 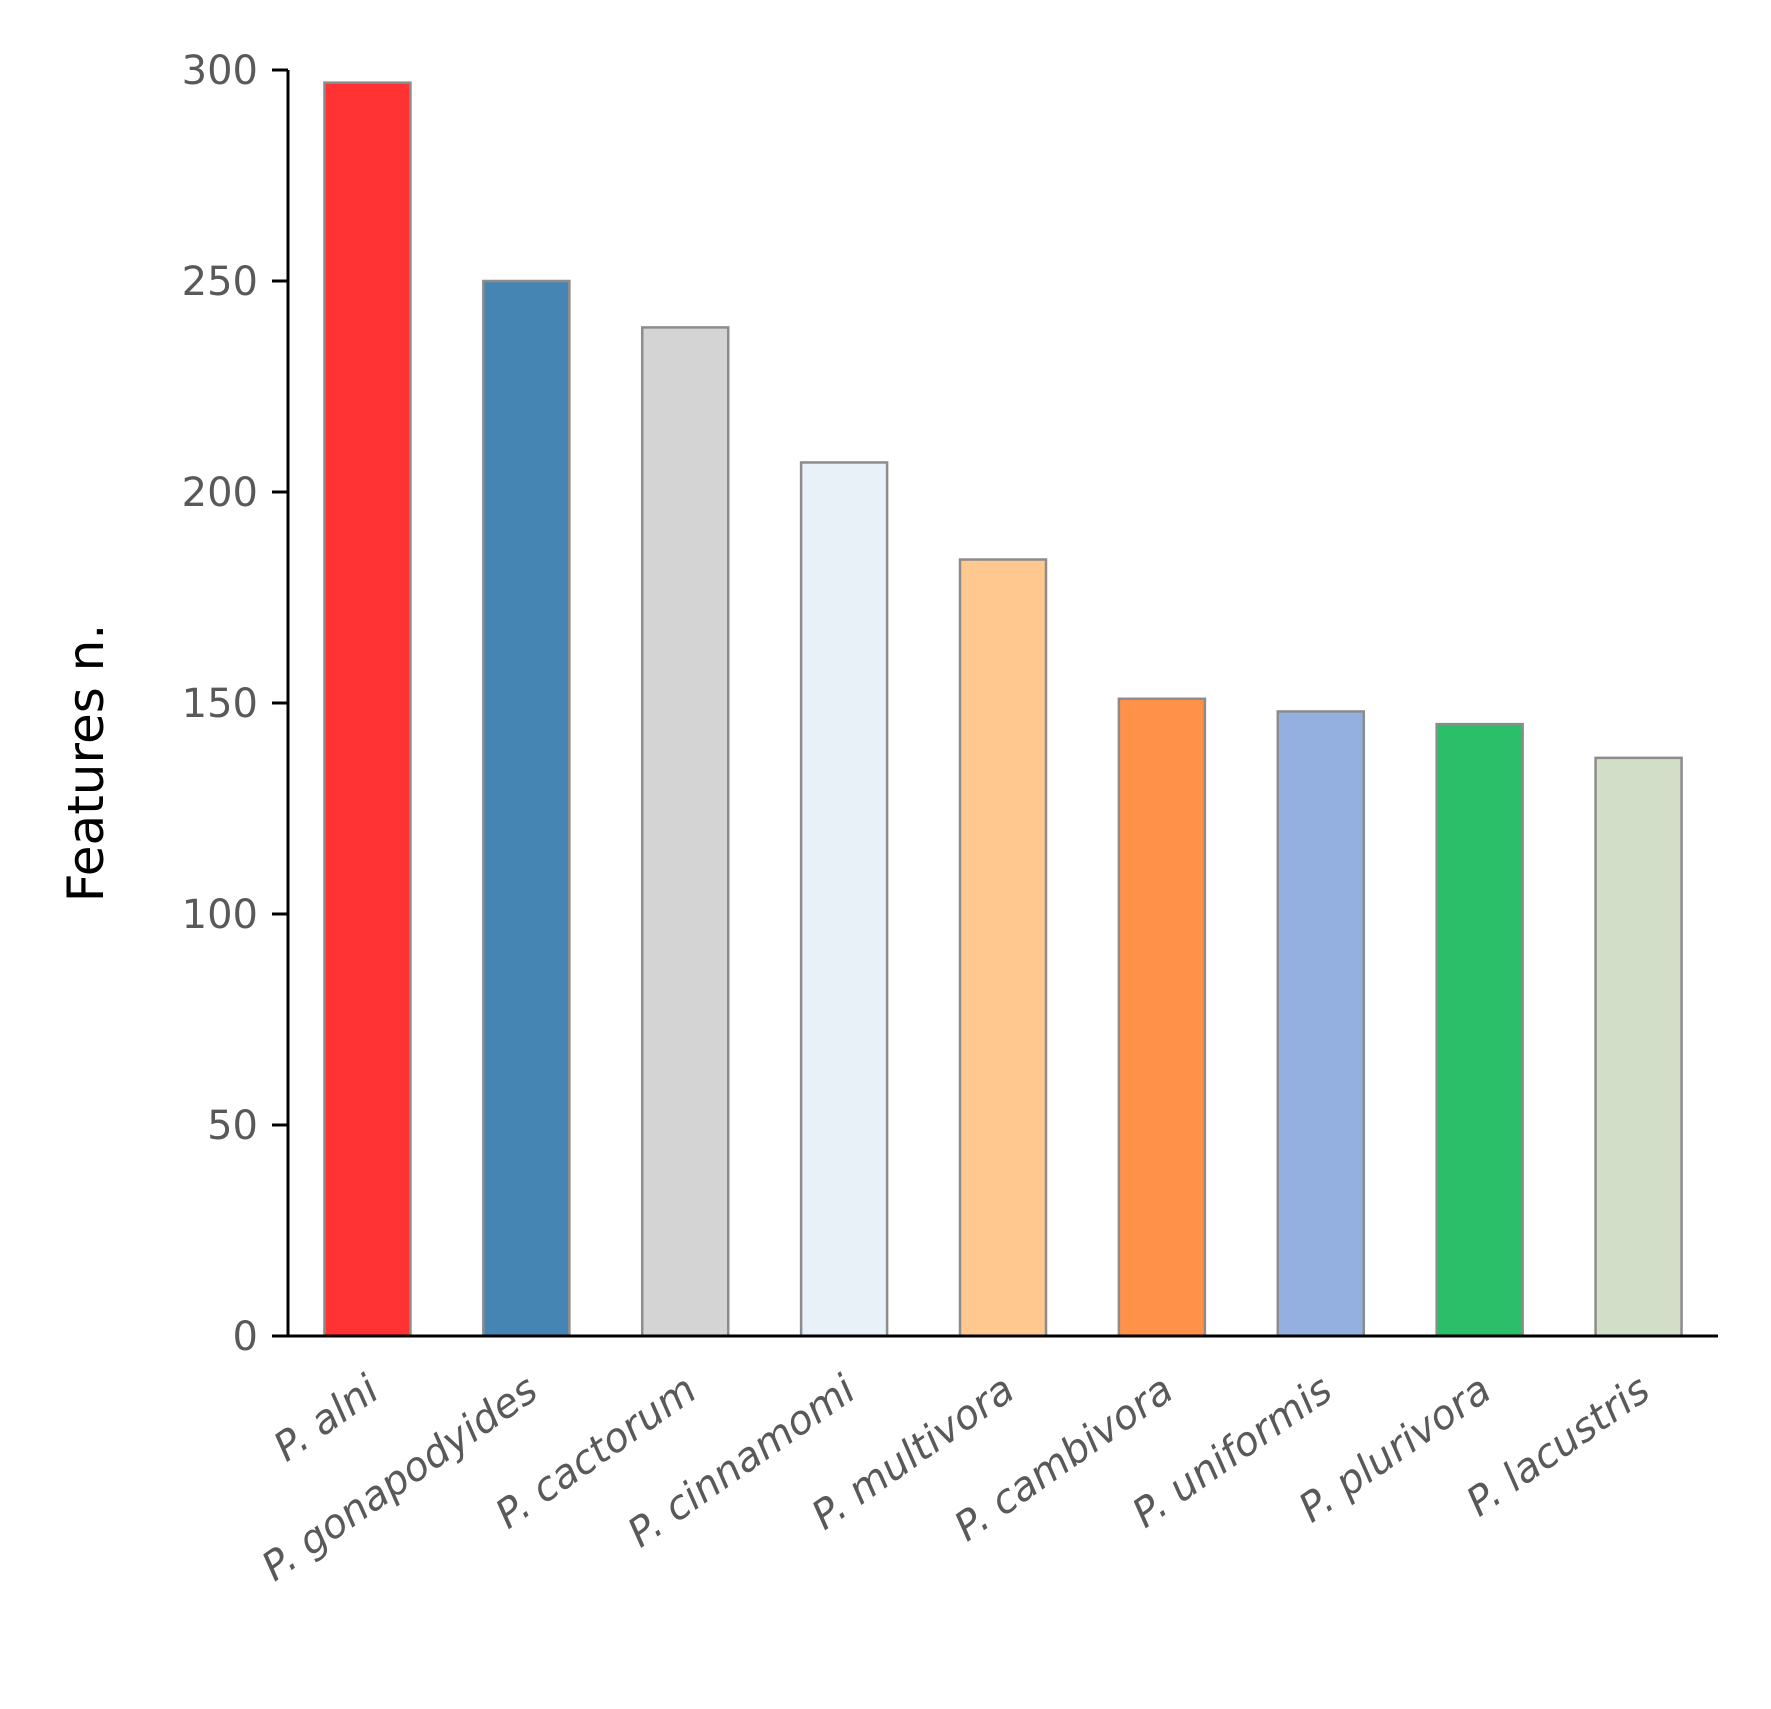 What do you see at coordinates (220, 71) in the screenshot?
I see `y-tick-label-7: 300` at bounding box center [220, 71].